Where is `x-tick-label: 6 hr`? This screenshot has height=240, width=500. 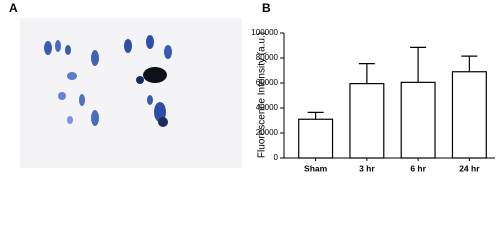 x-tick-label: 6 hr is located at coordinates (418, 168).